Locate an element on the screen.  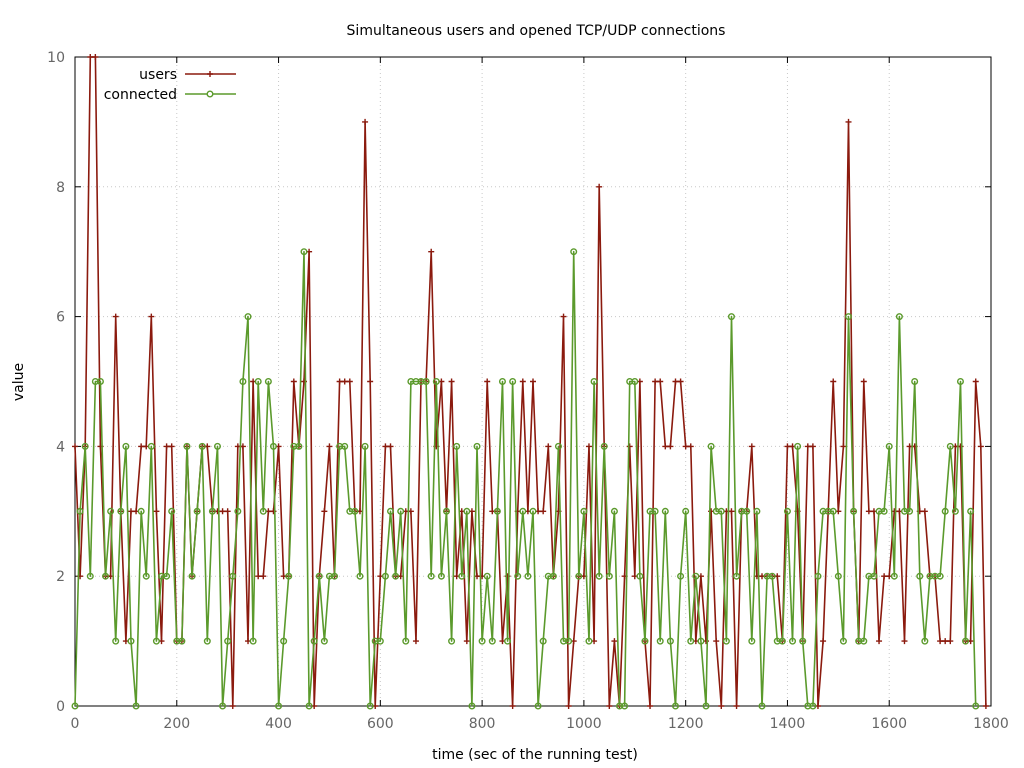
legend: users connected is located at coordinates (170, 85).